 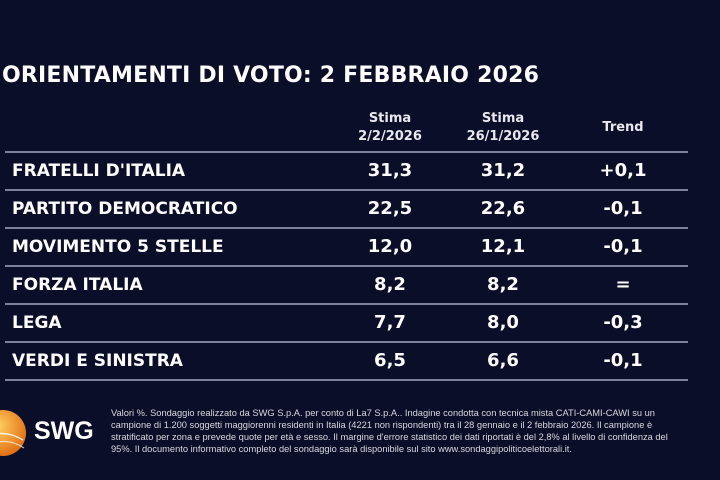 What do you see at coordinates (390, 136) in the screenshot?
I see `column-header-line: 2/2/2026` at bounding box center [390, 136].